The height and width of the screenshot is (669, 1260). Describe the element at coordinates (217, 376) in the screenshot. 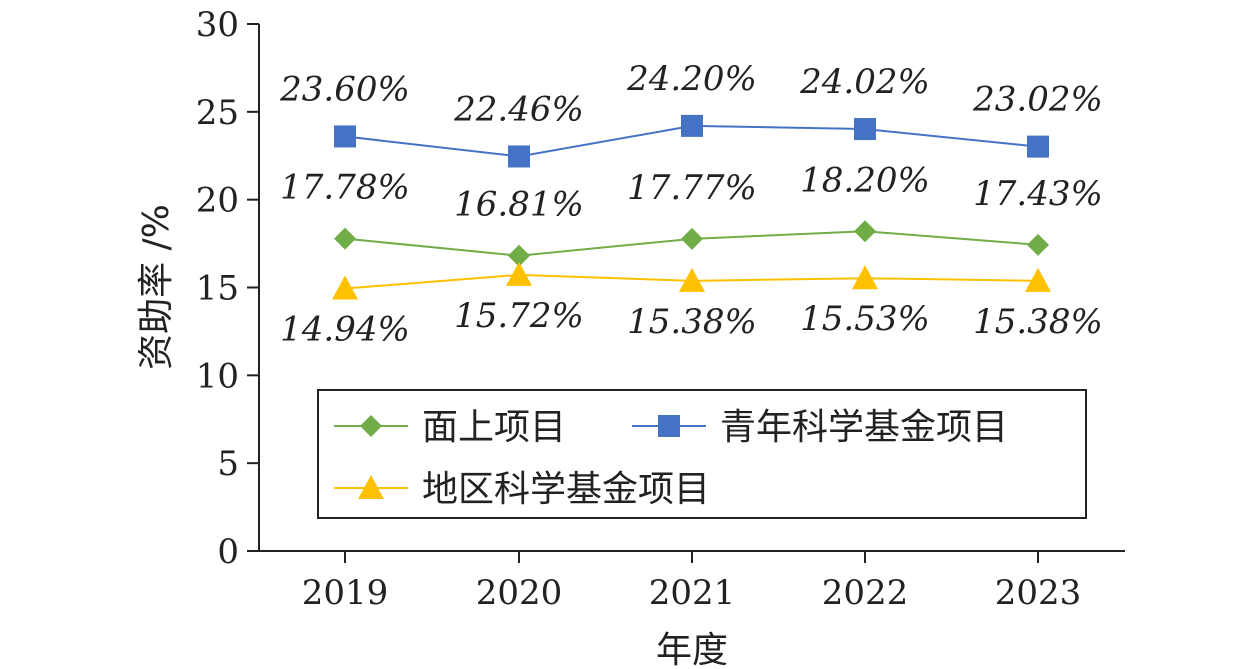

I see `y-tick-label: 10` at that location.